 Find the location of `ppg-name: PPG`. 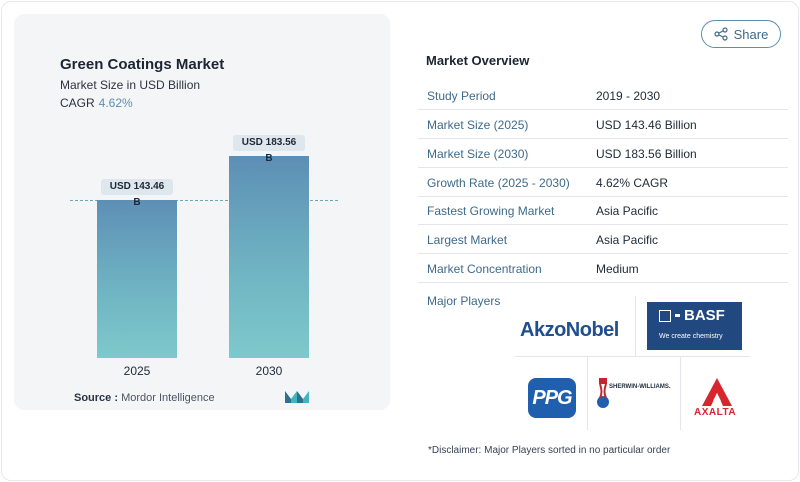

ppg-name: PPG is located at coordinates (552, 397).